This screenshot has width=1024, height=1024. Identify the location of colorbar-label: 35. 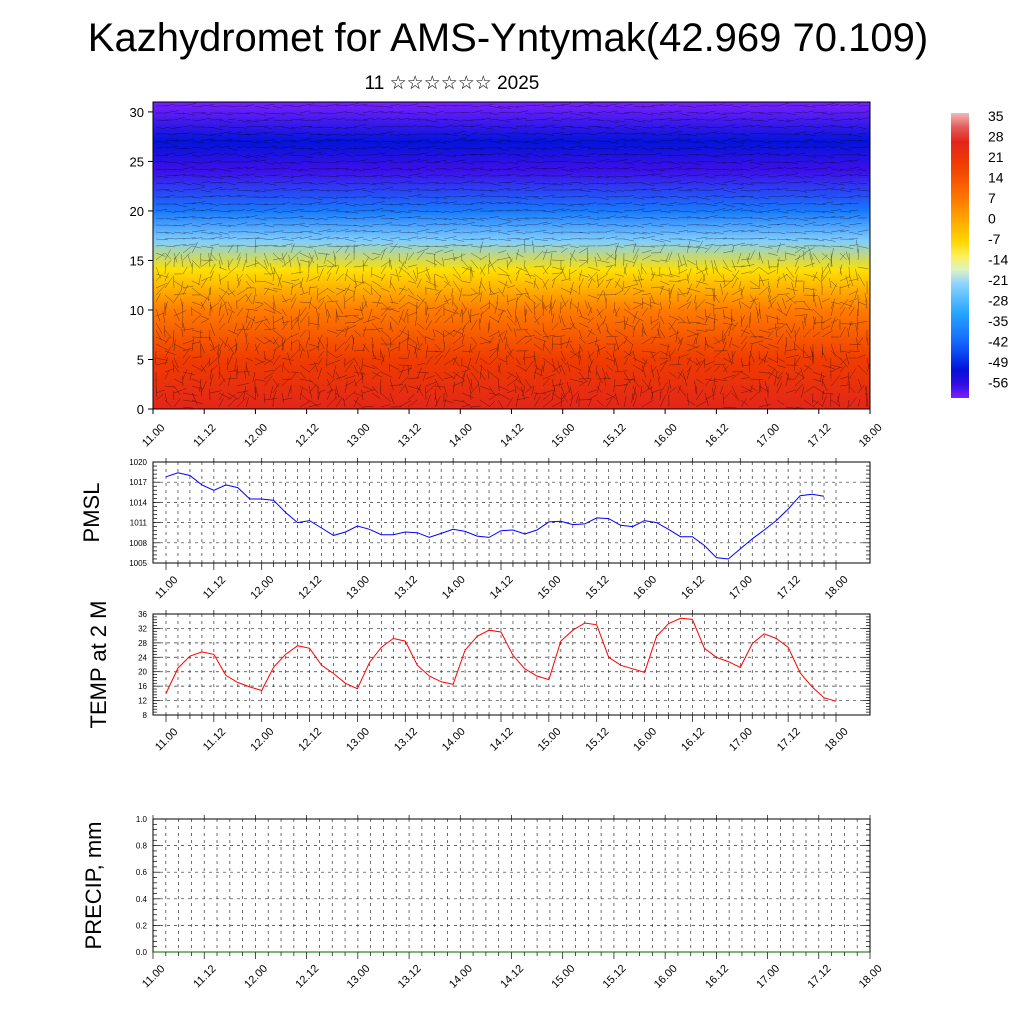
(996, 116).